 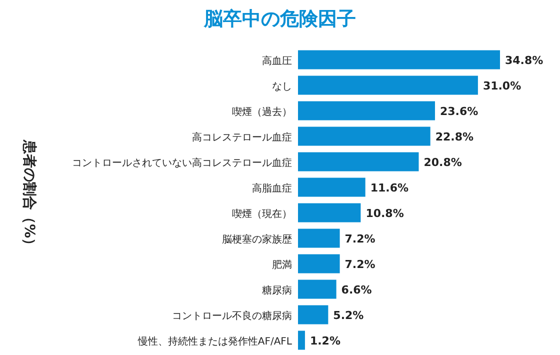 I want to click on data-label: 20.8%, so click(x=443, y=162).